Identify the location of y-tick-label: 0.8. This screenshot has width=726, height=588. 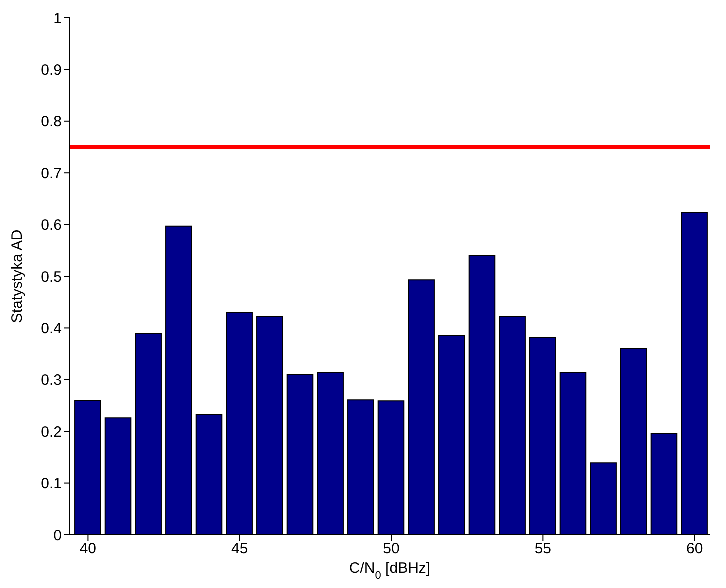
(51, 122).